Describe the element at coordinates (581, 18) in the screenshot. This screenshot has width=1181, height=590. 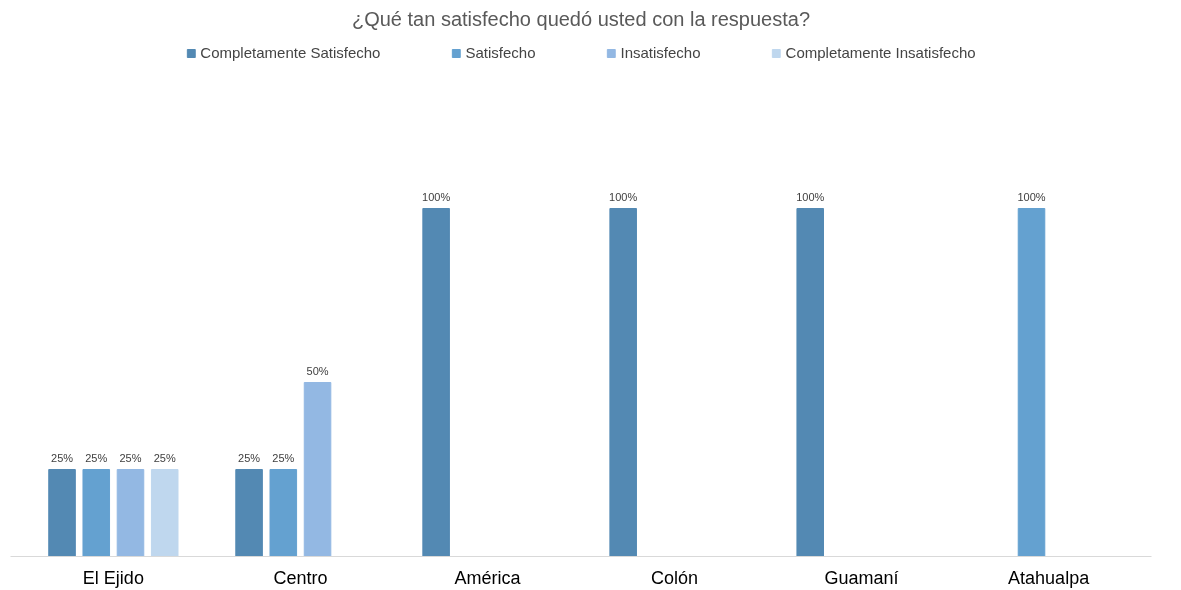
I see `chart-title: ¿Qué tan satisfecho quedó usted con la respuesta?` at that location.